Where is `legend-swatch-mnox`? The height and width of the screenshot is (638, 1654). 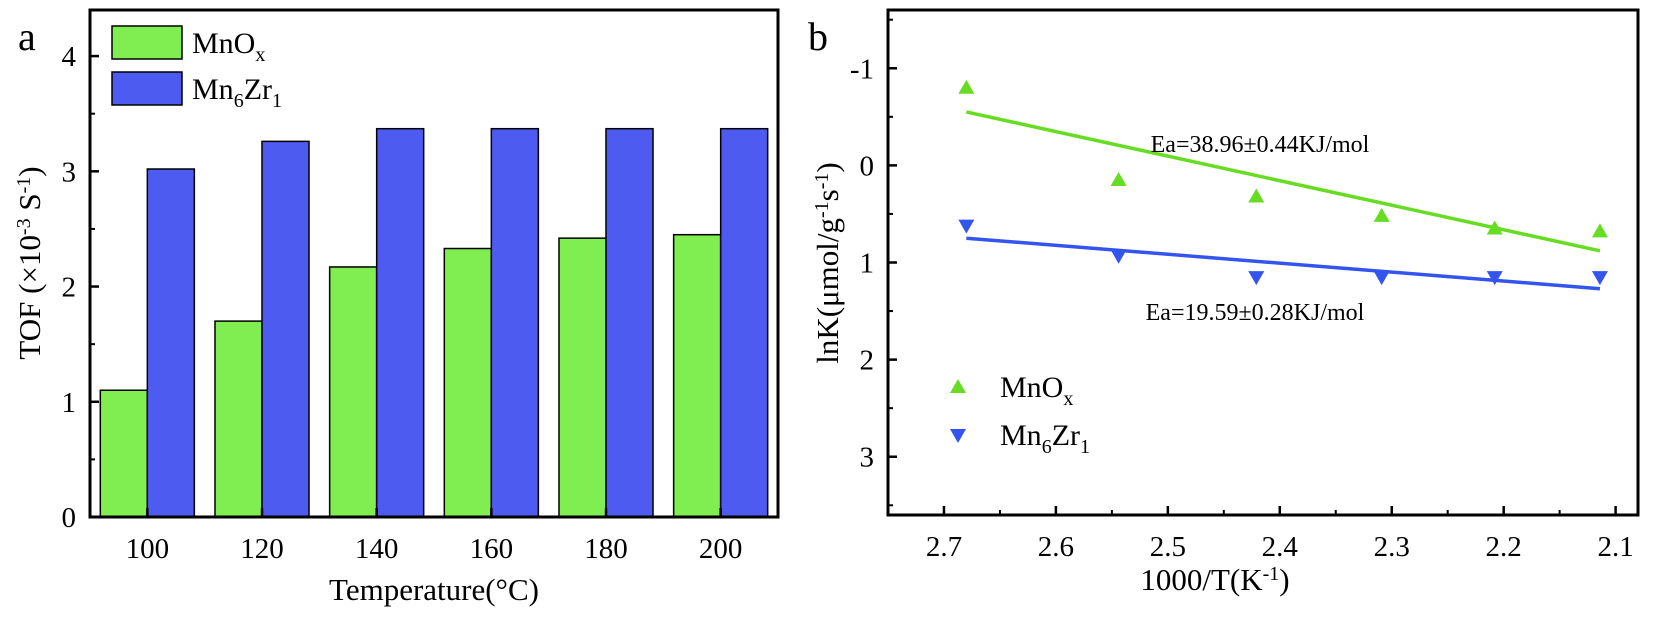 legend-swatch-mnox is located at coordinates (147, 42).